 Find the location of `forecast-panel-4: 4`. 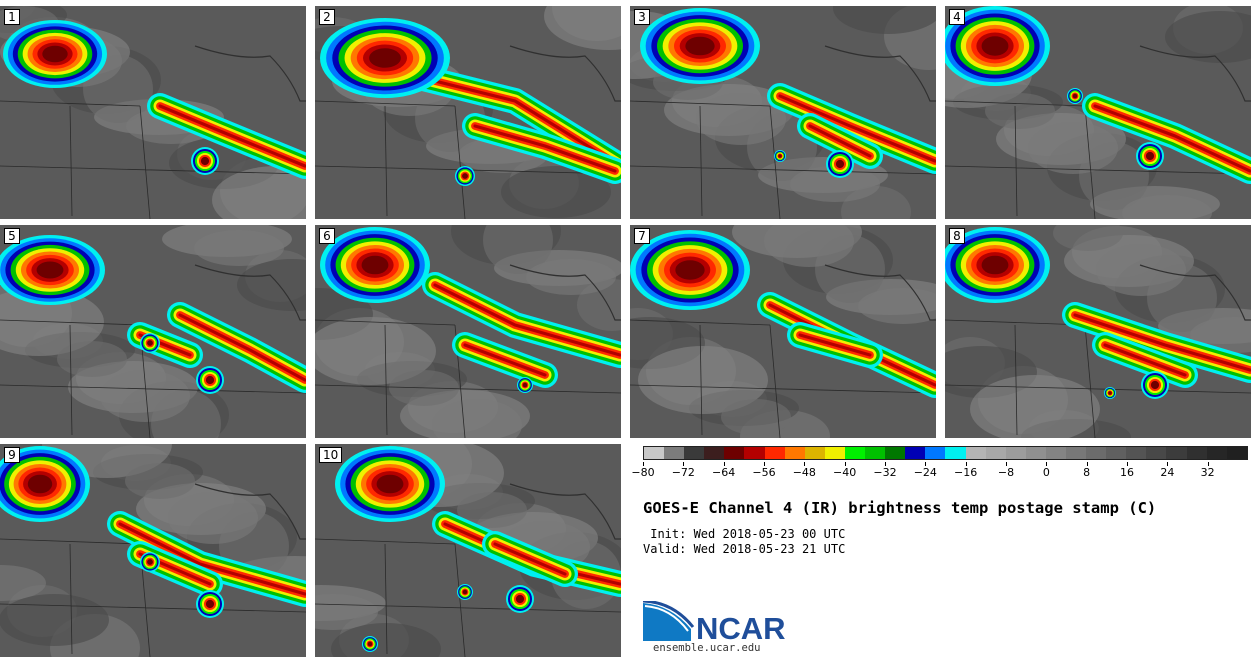

forecast-panel-4: 4 is located at coordinates (1098, 112).